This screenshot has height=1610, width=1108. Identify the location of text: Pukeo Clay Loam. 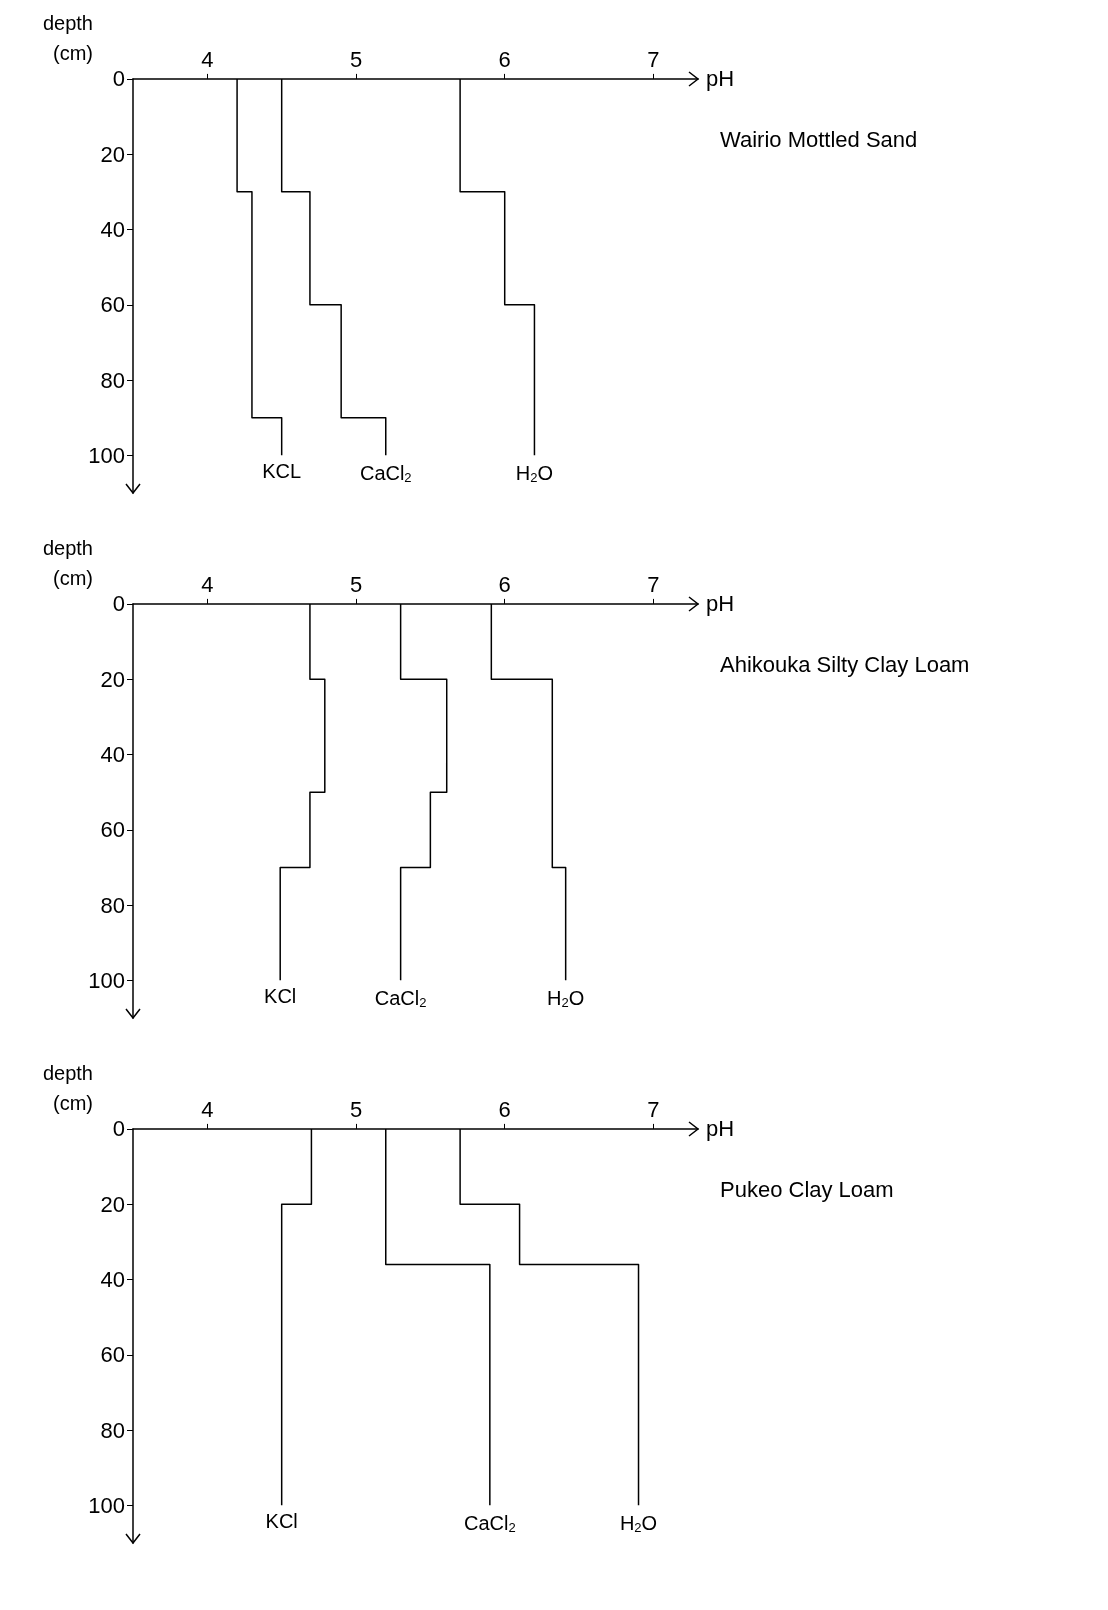
(807, 1189).